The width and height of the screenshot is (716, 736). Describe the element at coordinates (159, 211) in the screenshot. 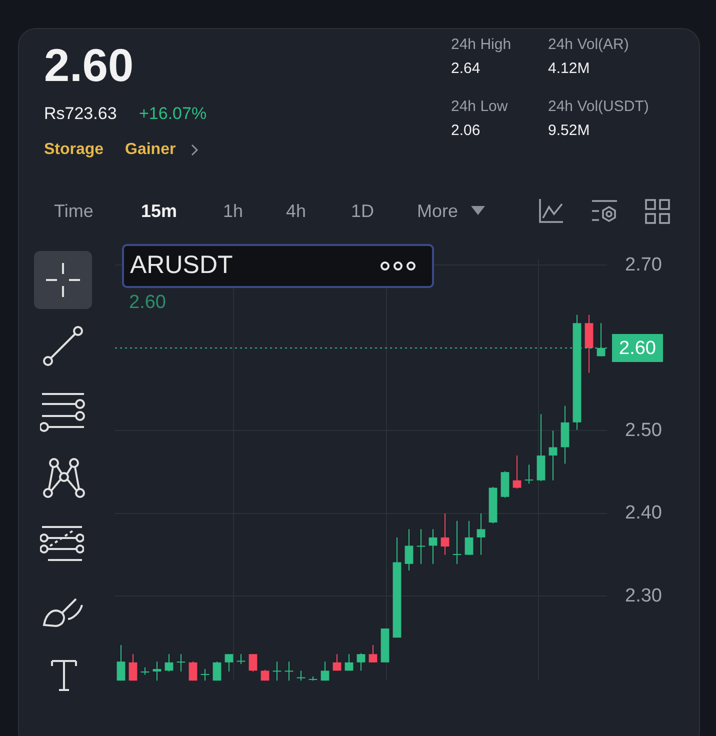

I see `text: 15m` at that location.